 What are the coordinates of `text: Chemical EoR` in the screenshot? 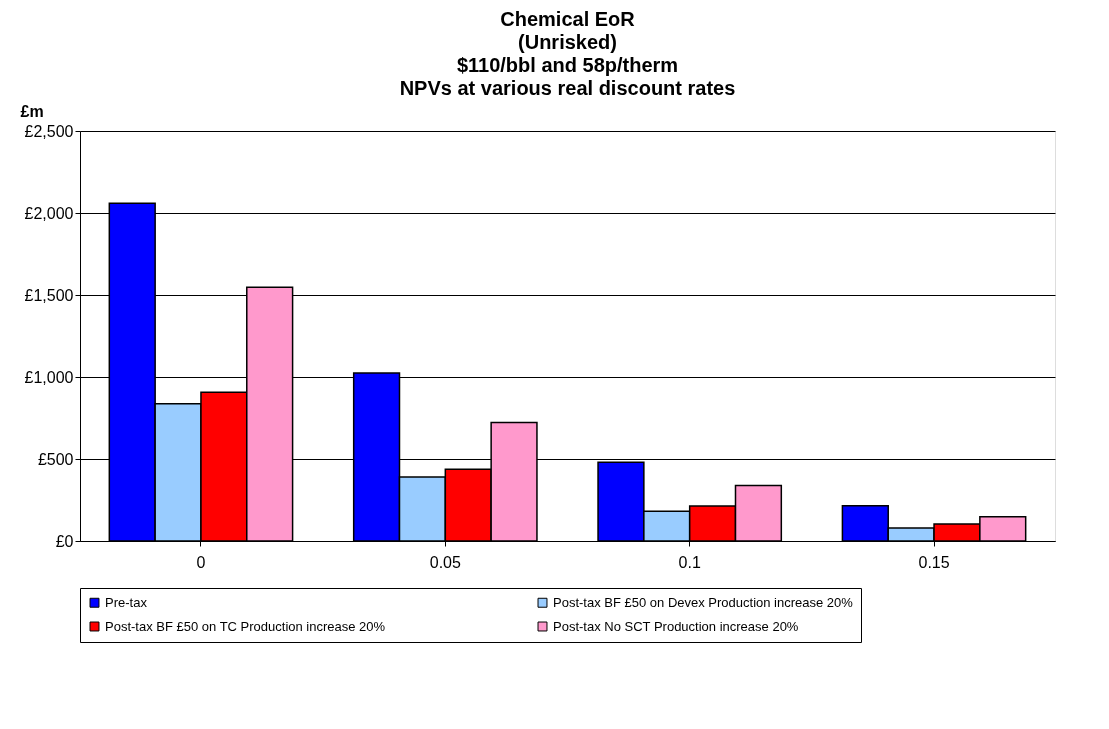 It's located at (567, 19).